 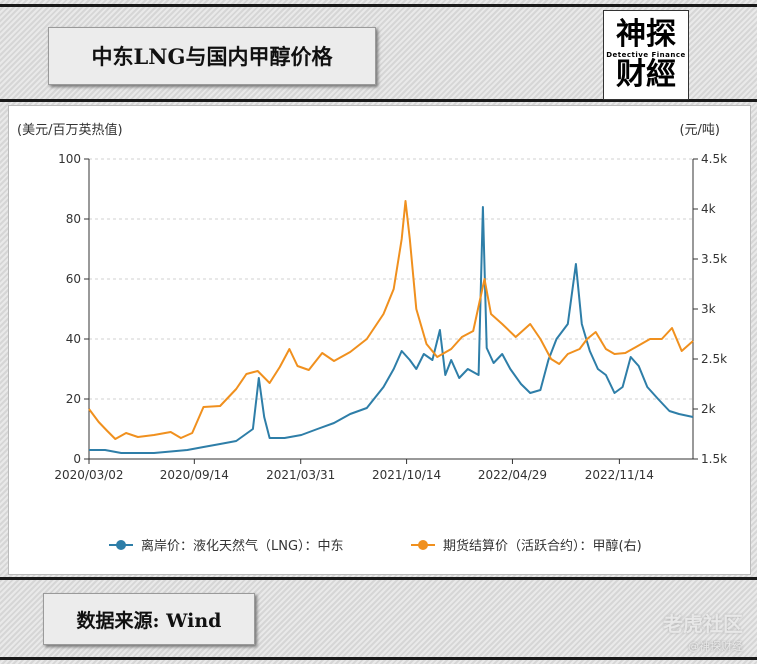 I want to click on title-box: 中东LNG与国内甲醇价格, so click(x=212, y=56).